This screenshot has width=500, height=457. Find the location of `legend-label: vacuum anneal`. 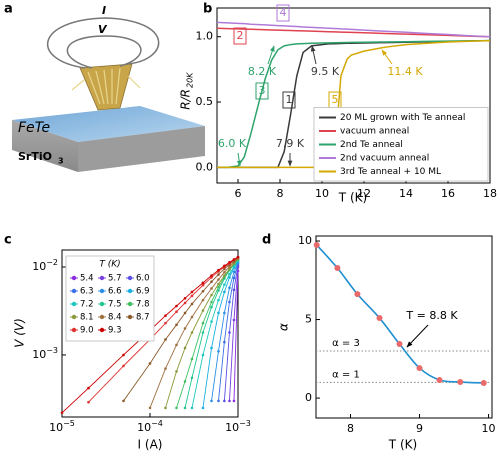

legend-label: vacuum anneal is located at coordinates (374, 132).